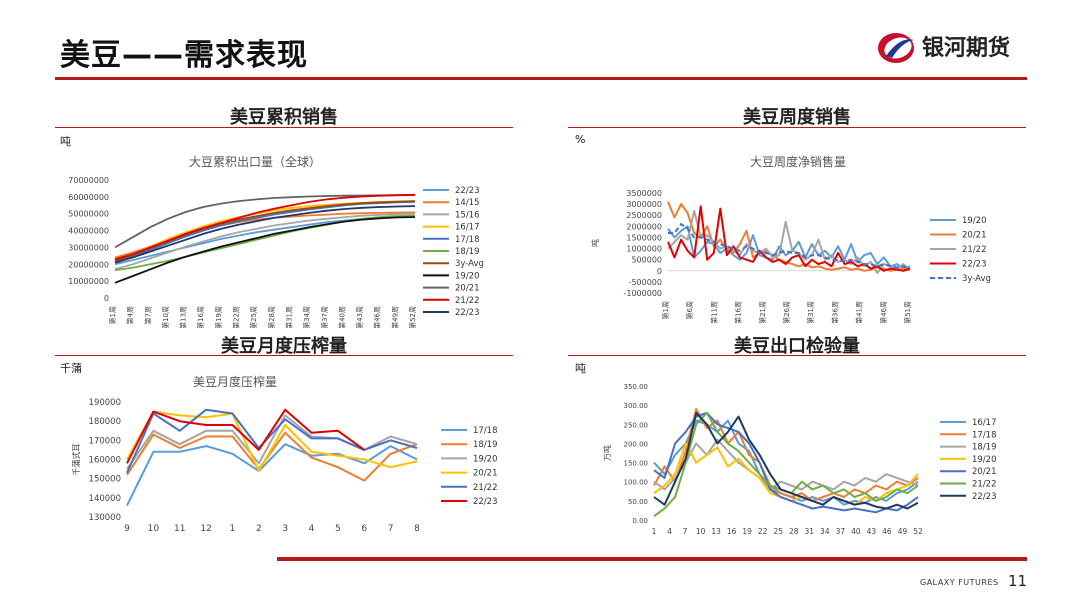  Describe the element at coordinates (636, 444) in the screenshot. I see `y-tick-label: 200.00` at that location.